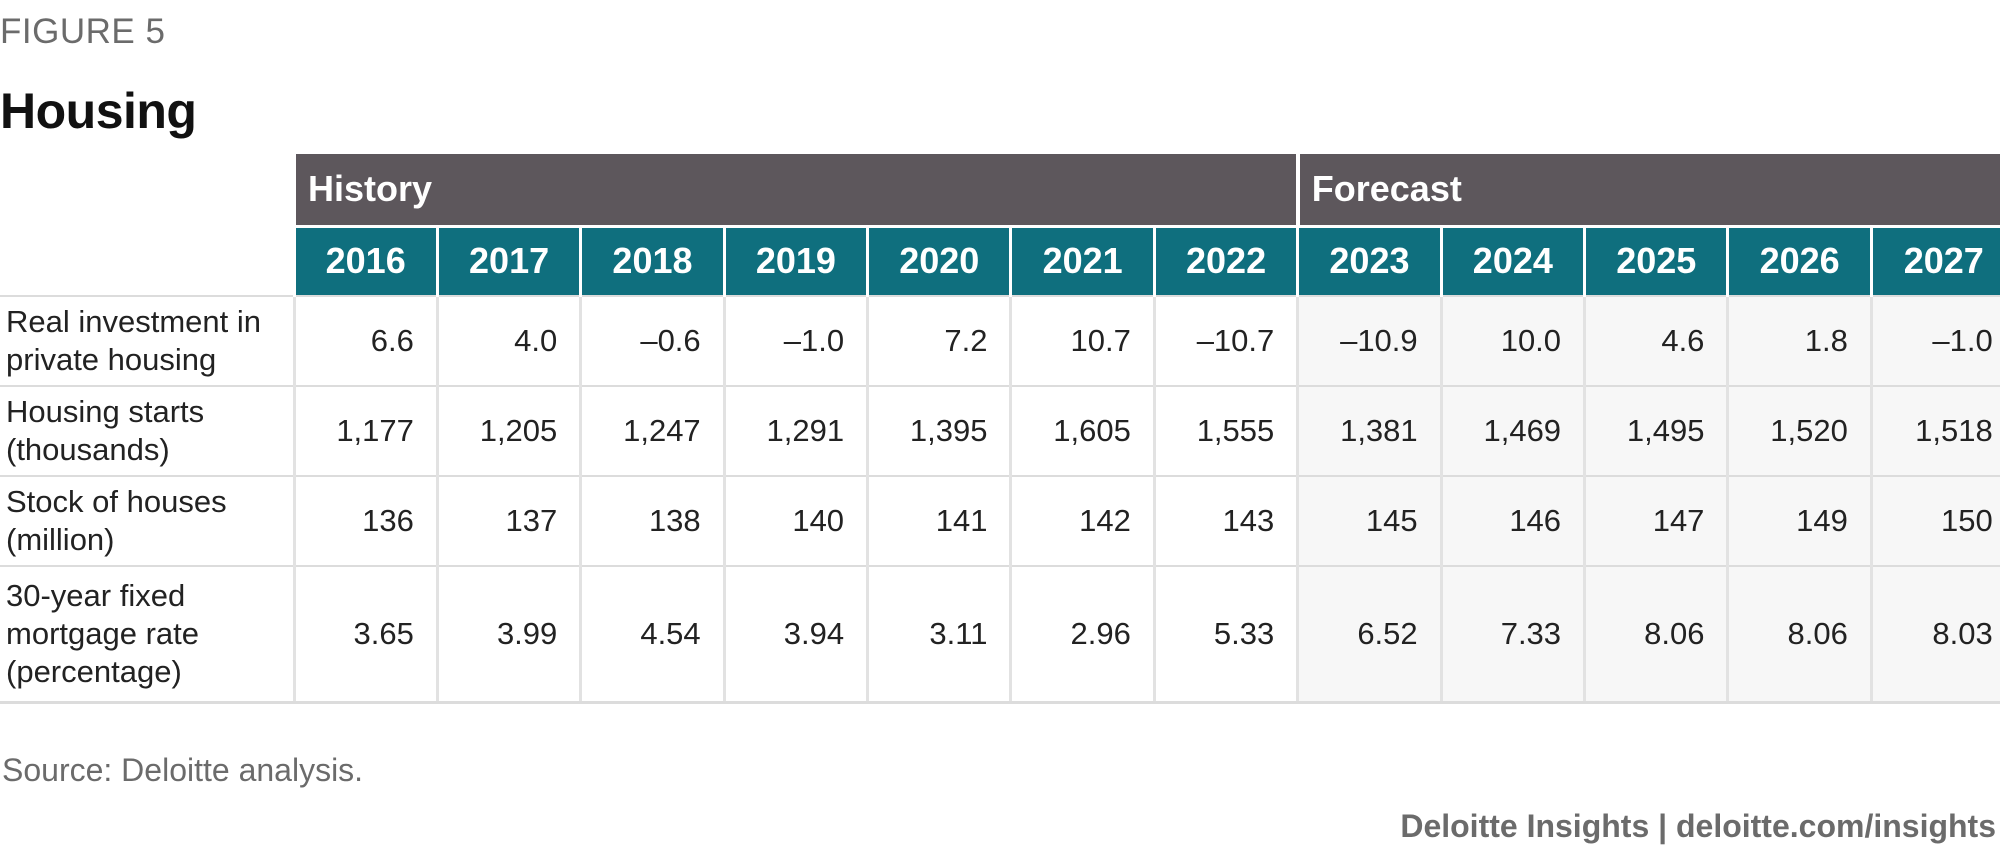 This screenshot has width=2000, height=855. Describe the element at coordinates (1082, 520) in the screenshot. I see `table-cell-2021: 142` at that location.